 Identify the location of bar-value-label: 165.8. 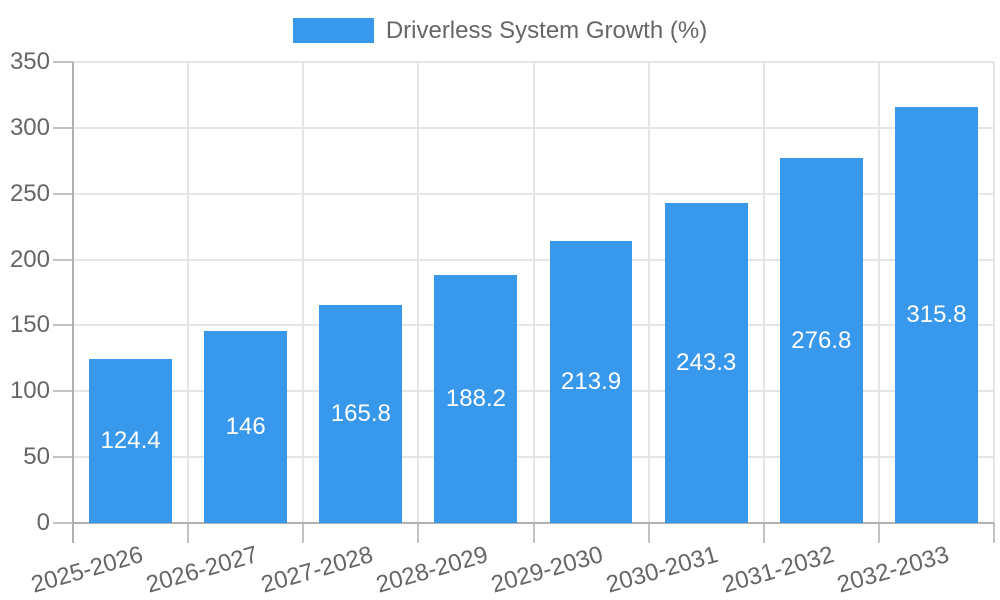
(360, 413).